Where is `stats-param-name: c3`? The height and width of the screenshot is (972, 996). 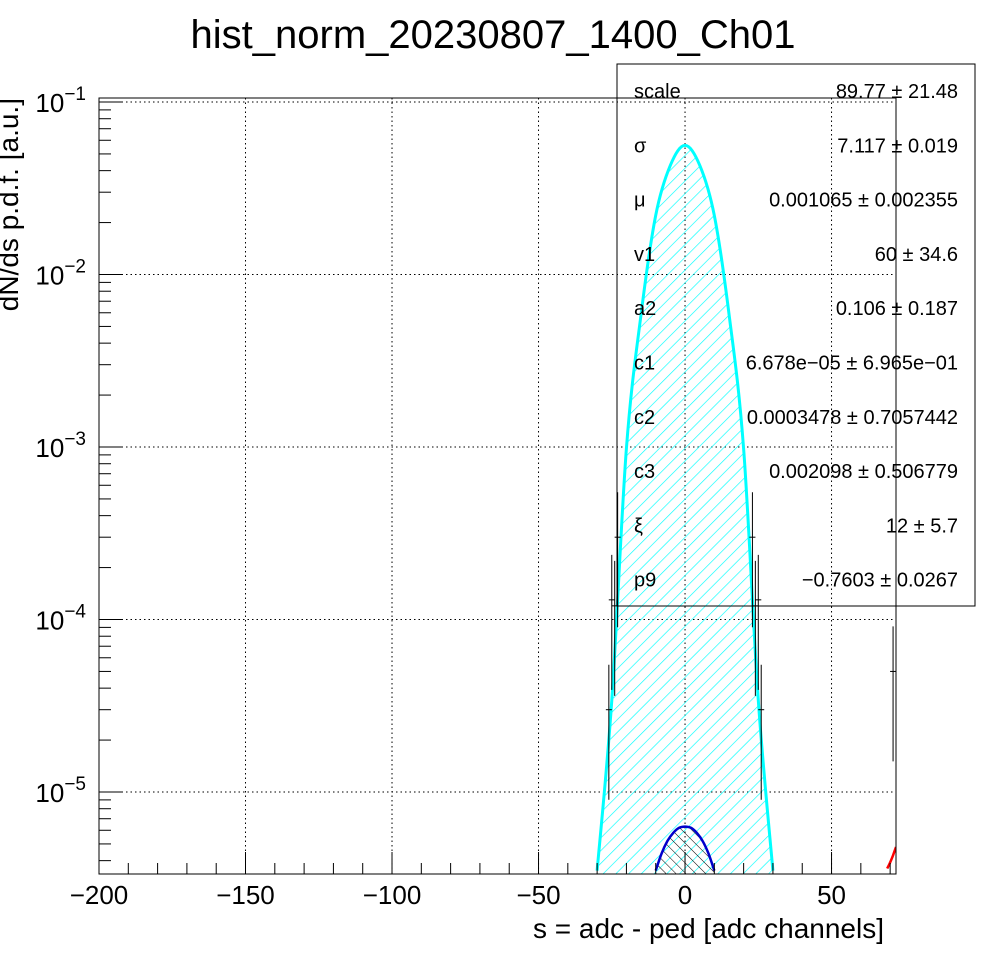 stats-param-name: c3 is located at coordinates (644, 472).